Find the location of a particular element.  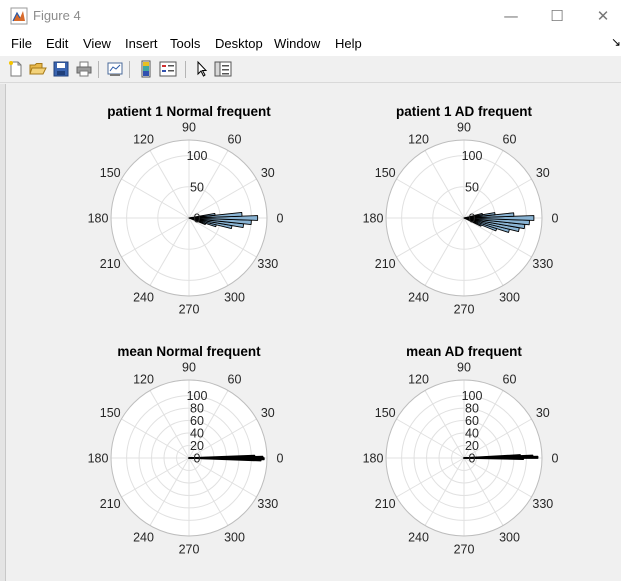

menu-tools: Tools is located at coordinates (185, 43).